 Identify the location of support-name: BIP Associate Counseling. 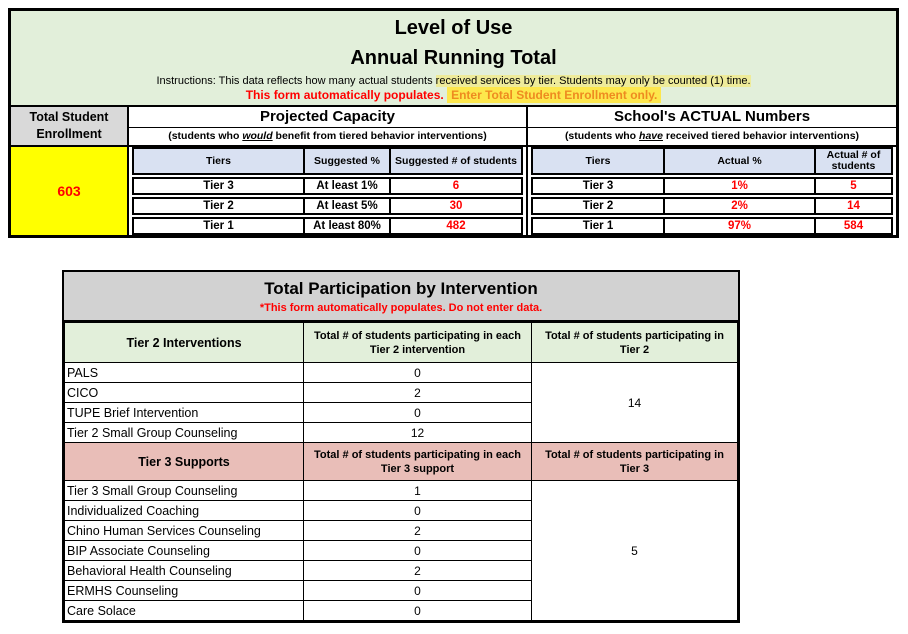
(184, 550).